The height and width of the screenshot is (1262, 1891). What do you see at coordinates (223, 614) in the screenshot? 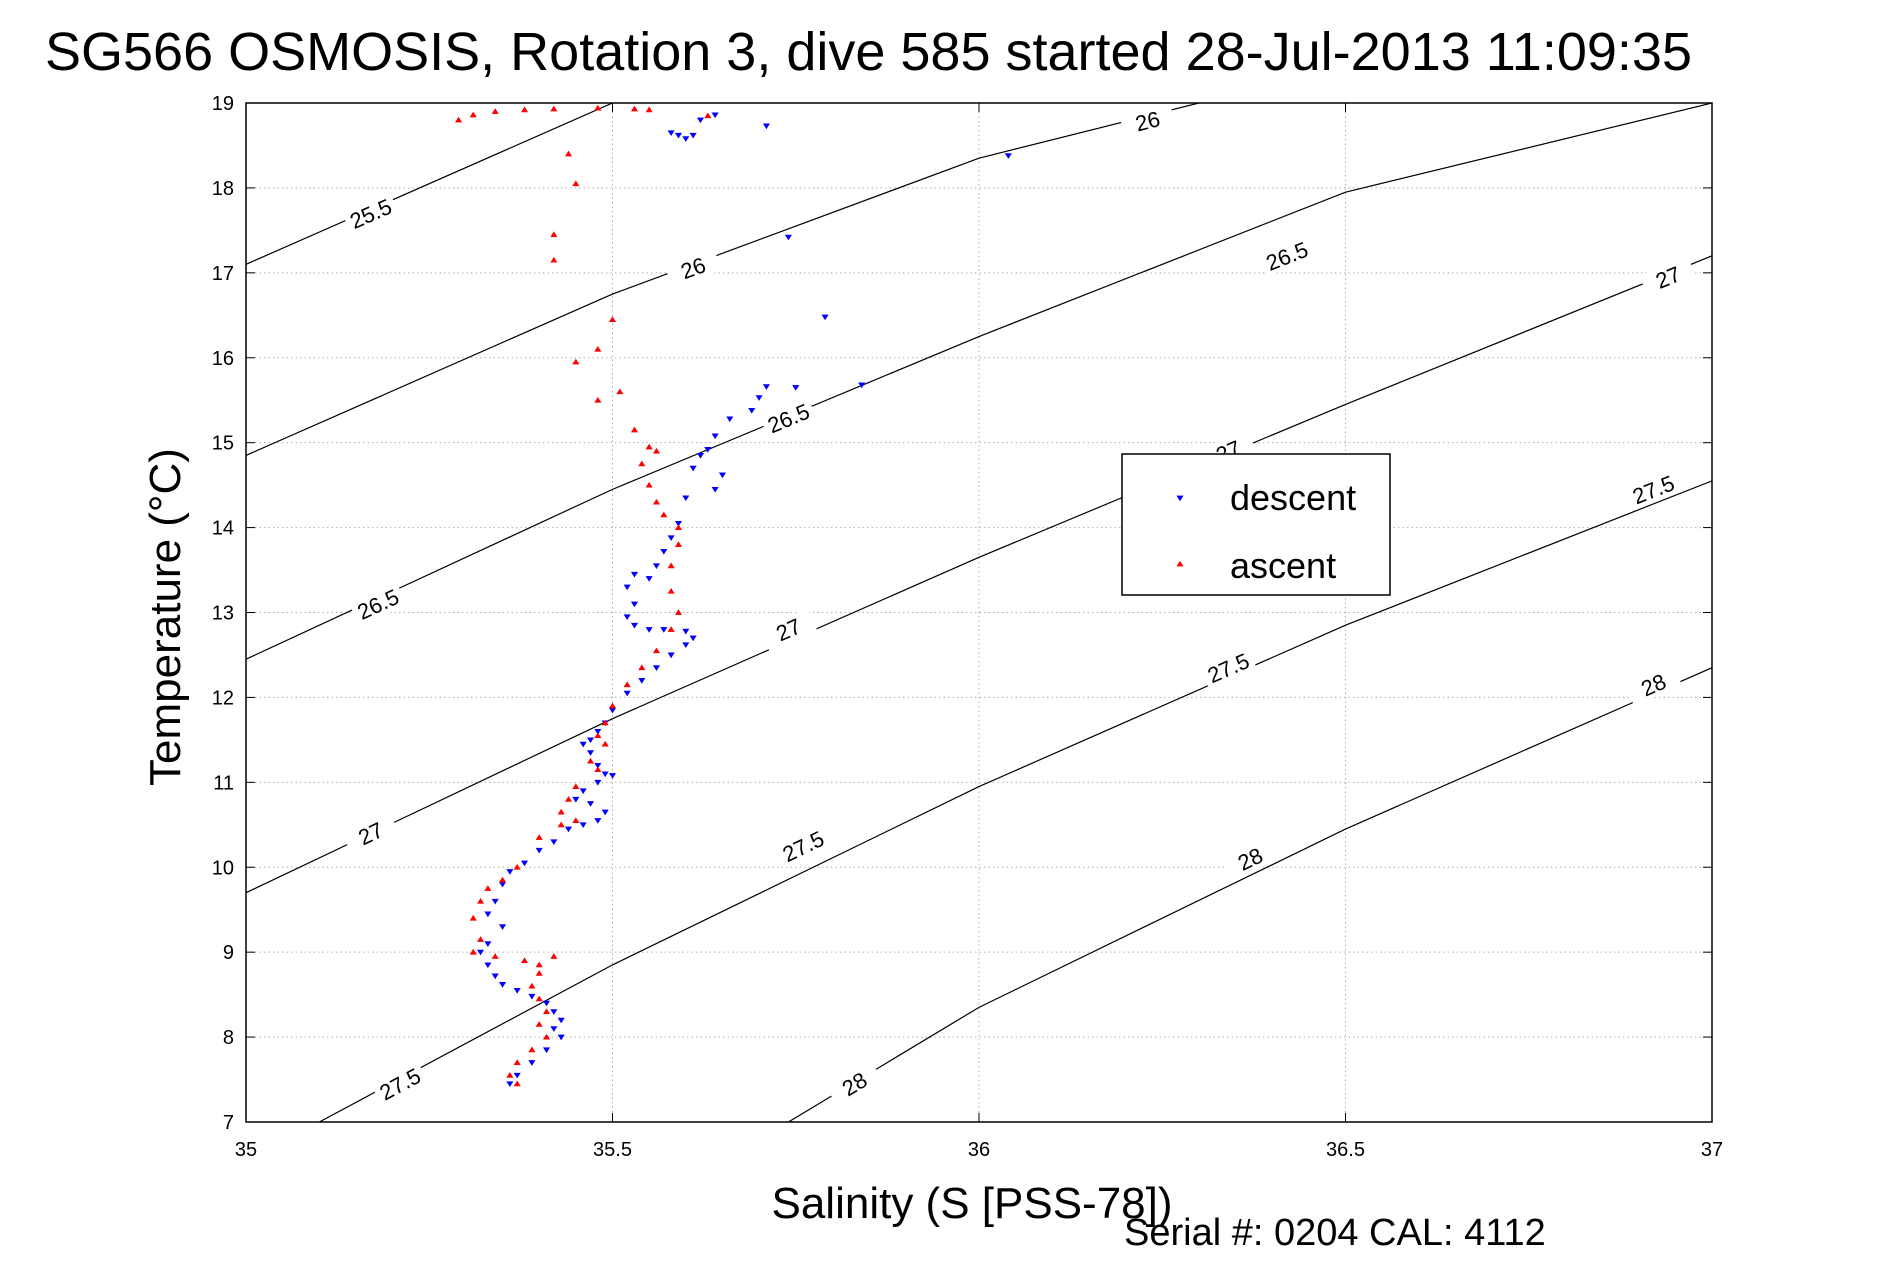
I see `y-tick-label: 13` at bounding box center [223, 614].